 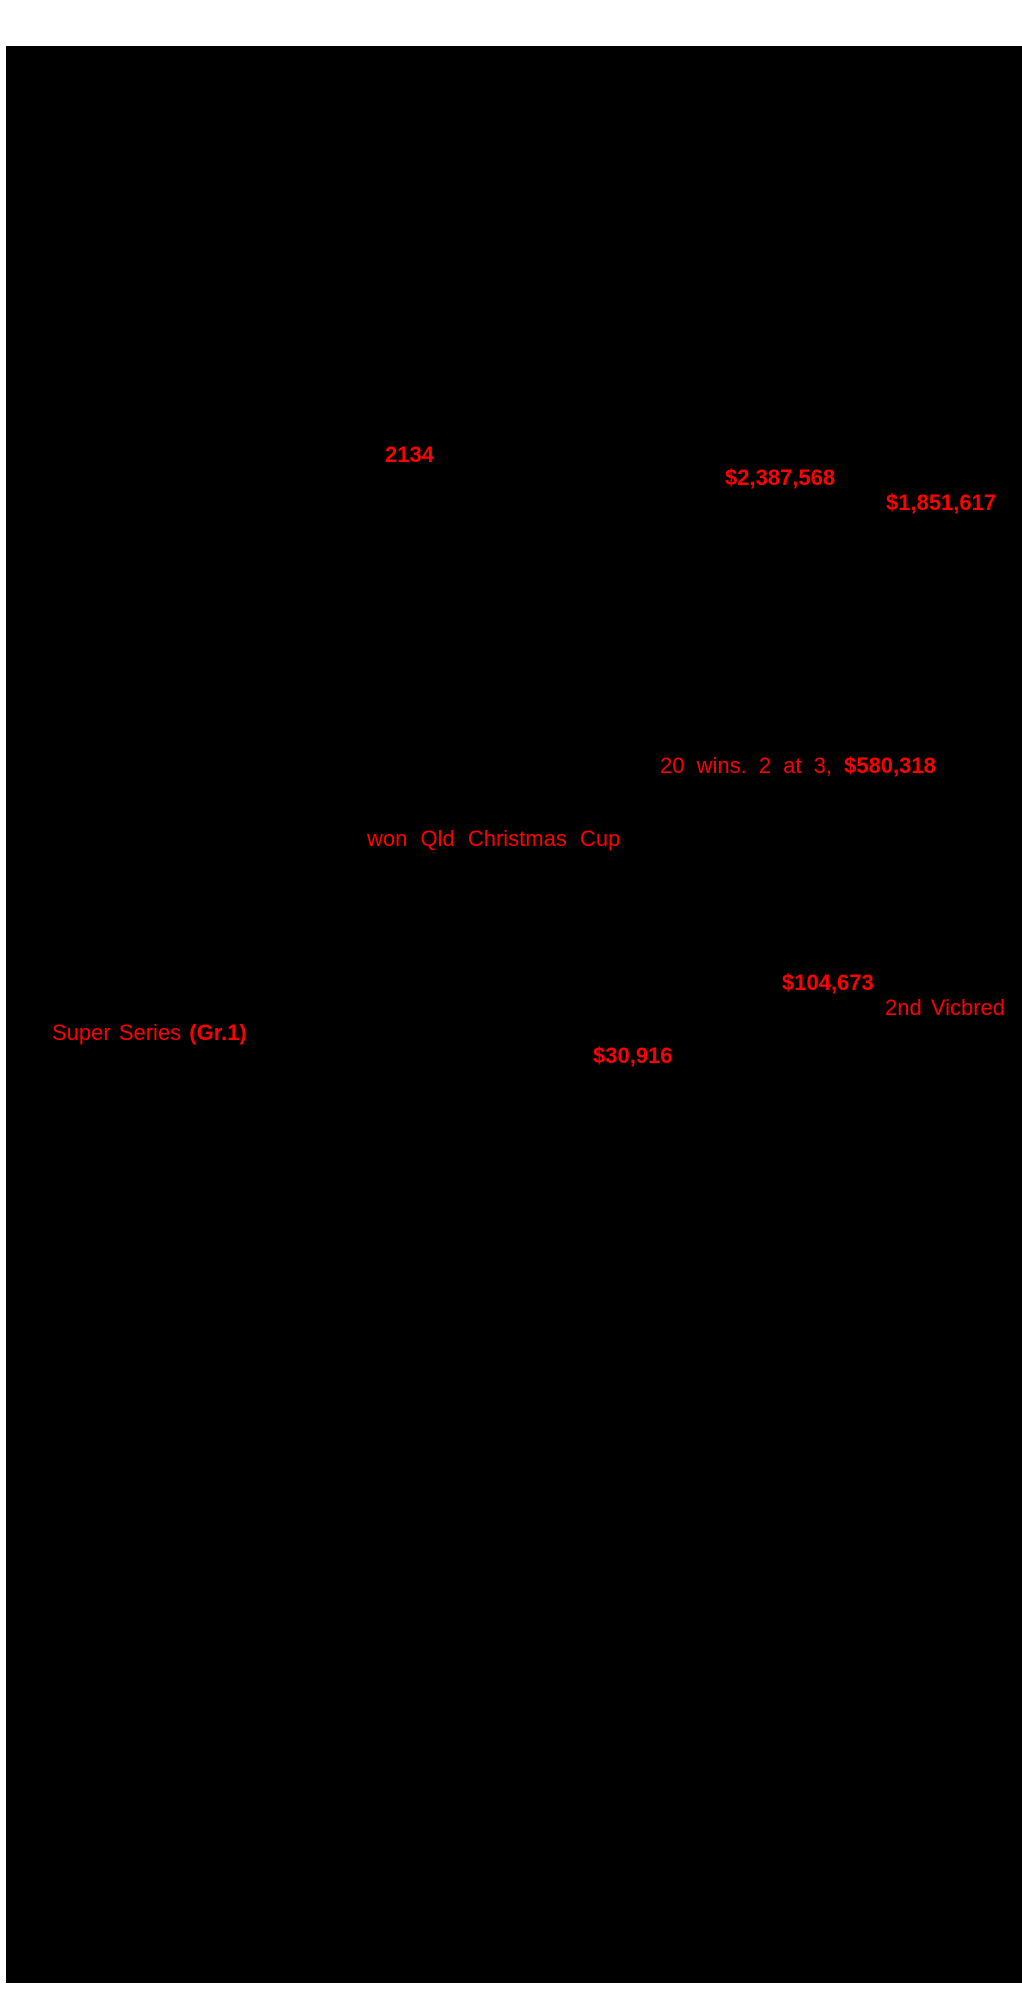 I want to click on super-series-text: Super Series, so click(x=121, y=1032).